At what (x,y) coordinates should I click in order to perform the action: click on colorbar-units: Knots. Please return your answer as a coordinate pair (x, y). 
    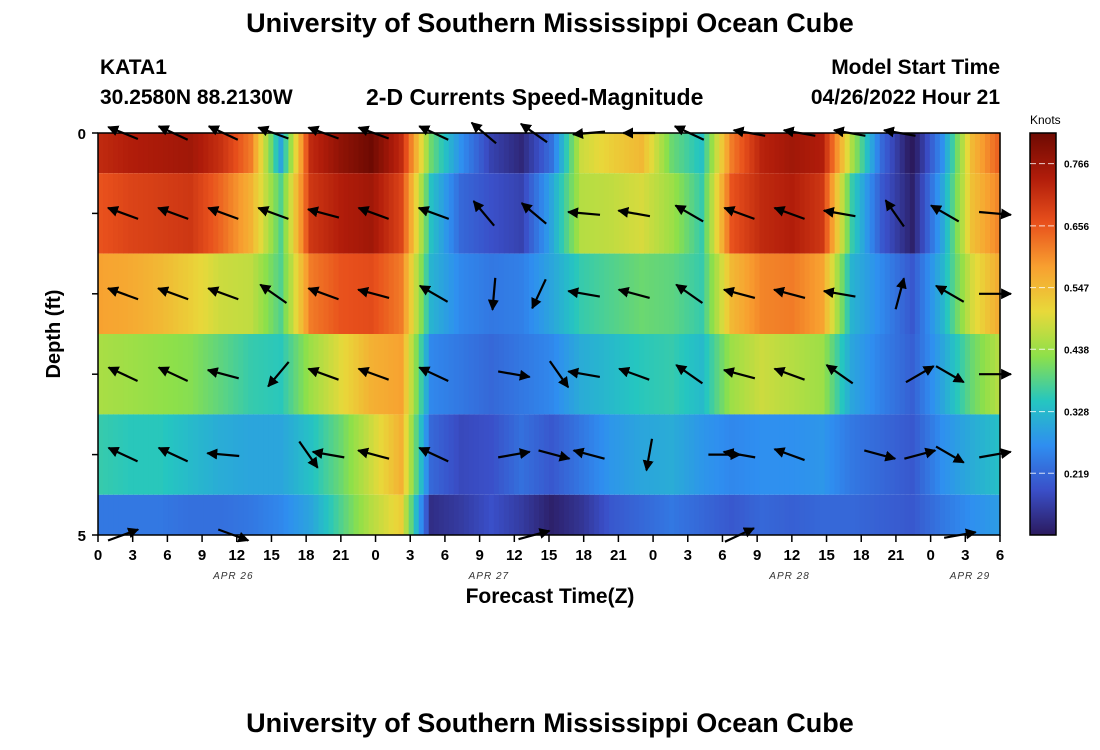
    Looking at the image, I should click on (1045, 120).